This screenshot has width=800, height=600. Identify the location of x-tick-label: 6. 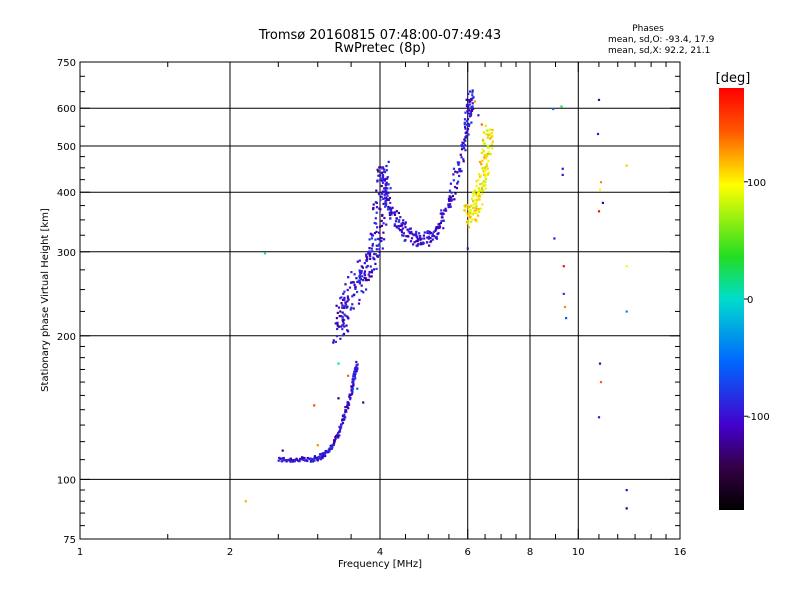
(468, 552).